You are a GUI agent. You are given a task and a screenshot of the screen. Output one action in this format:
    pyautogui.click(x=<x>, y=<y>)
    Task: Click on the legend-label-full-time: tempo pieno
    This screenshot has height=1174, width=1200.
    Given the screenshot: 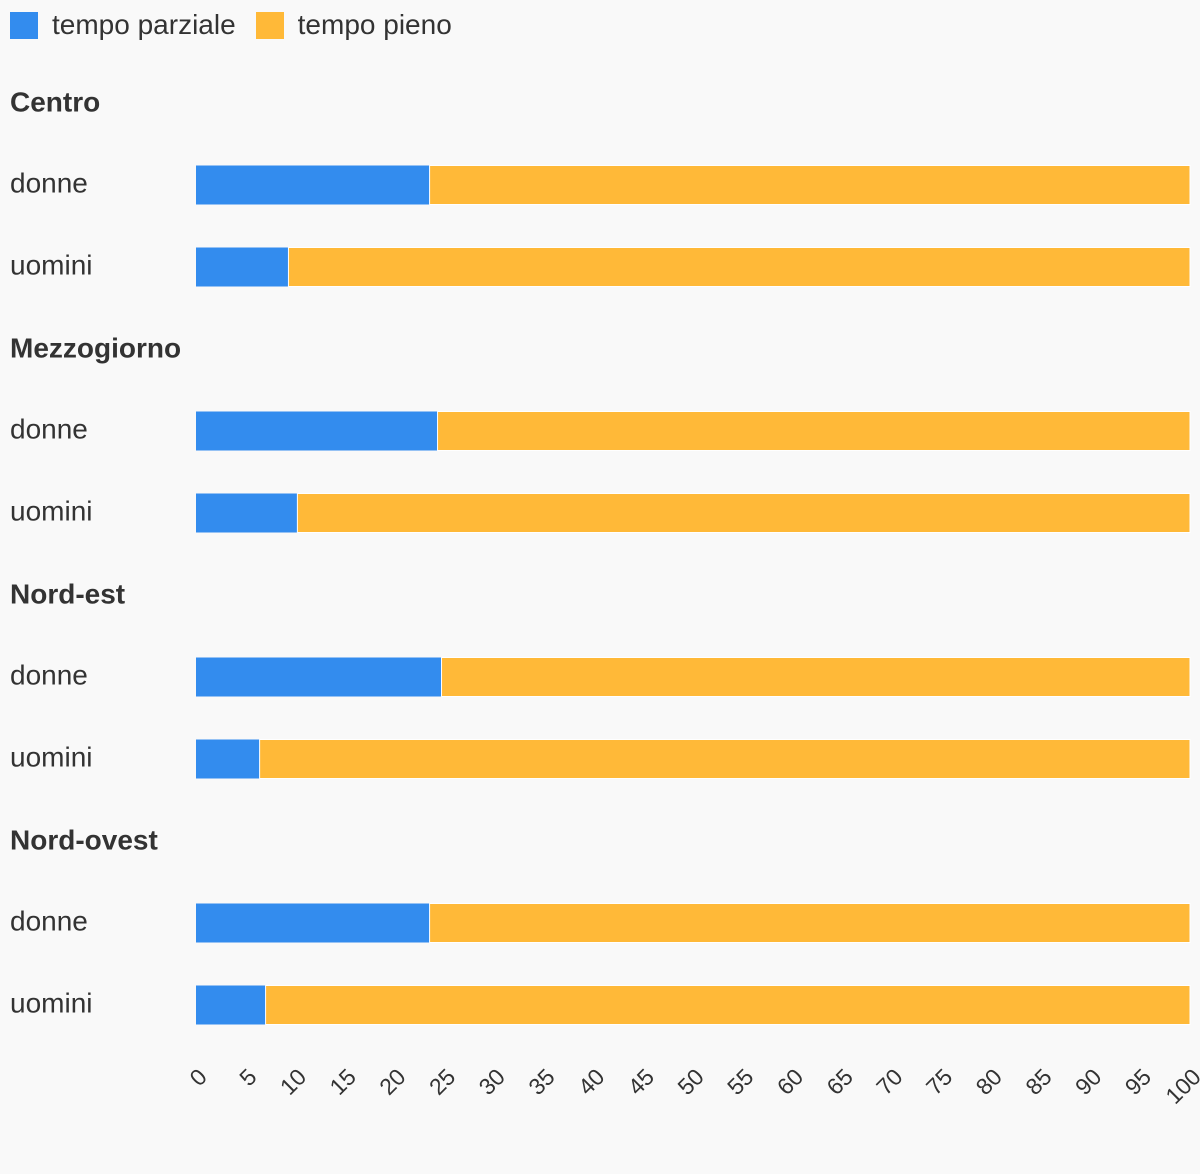 What is the action you would take?
    pyautogui.click(x=374, y=24)
    